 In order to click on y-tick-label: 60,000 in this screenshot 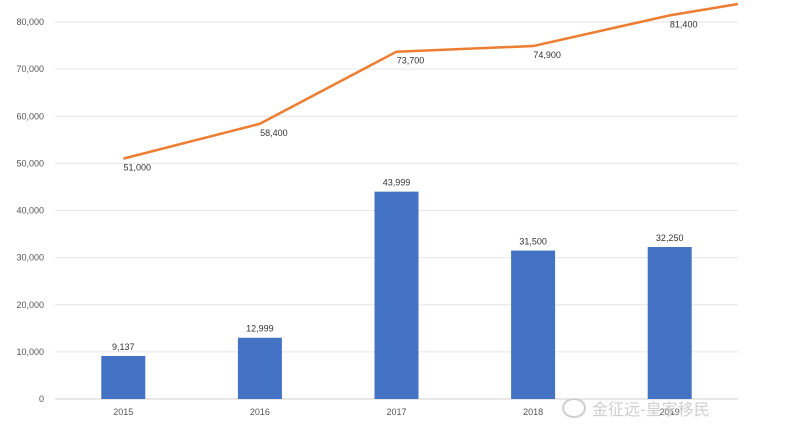, I will do `click(30, 116)`.